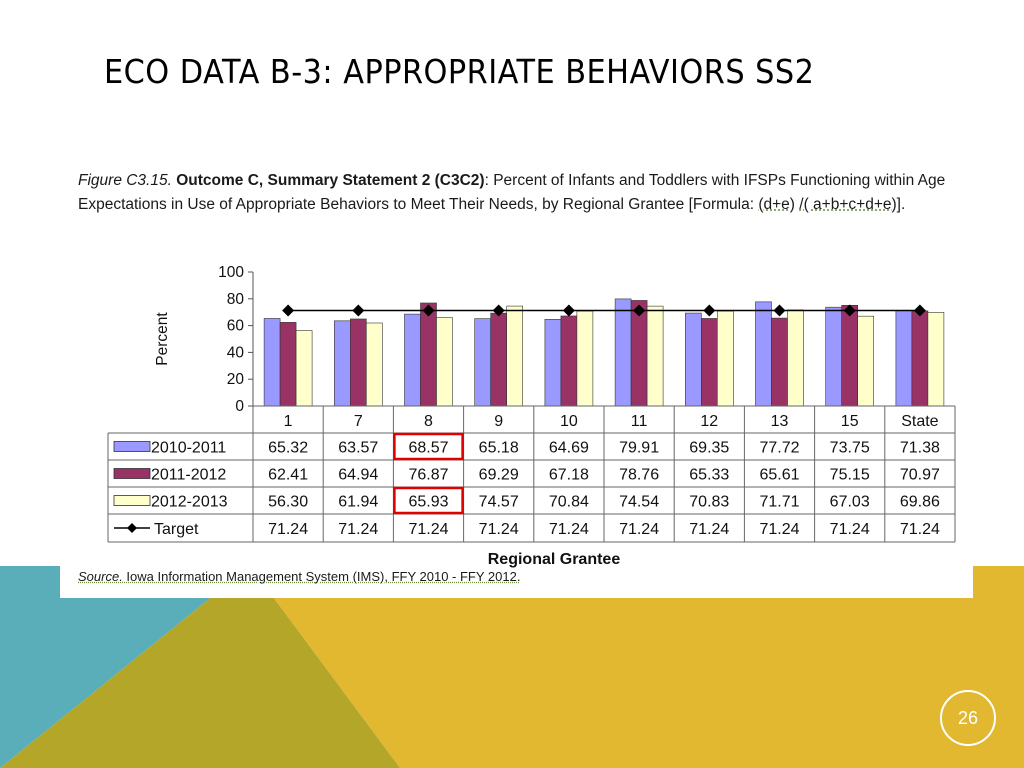 This screenshot has height=768, width=1024. Describe the element at coordinates (554, 559) in the screenshot. I see `x-axis-label: Regional Grantee` at that location.